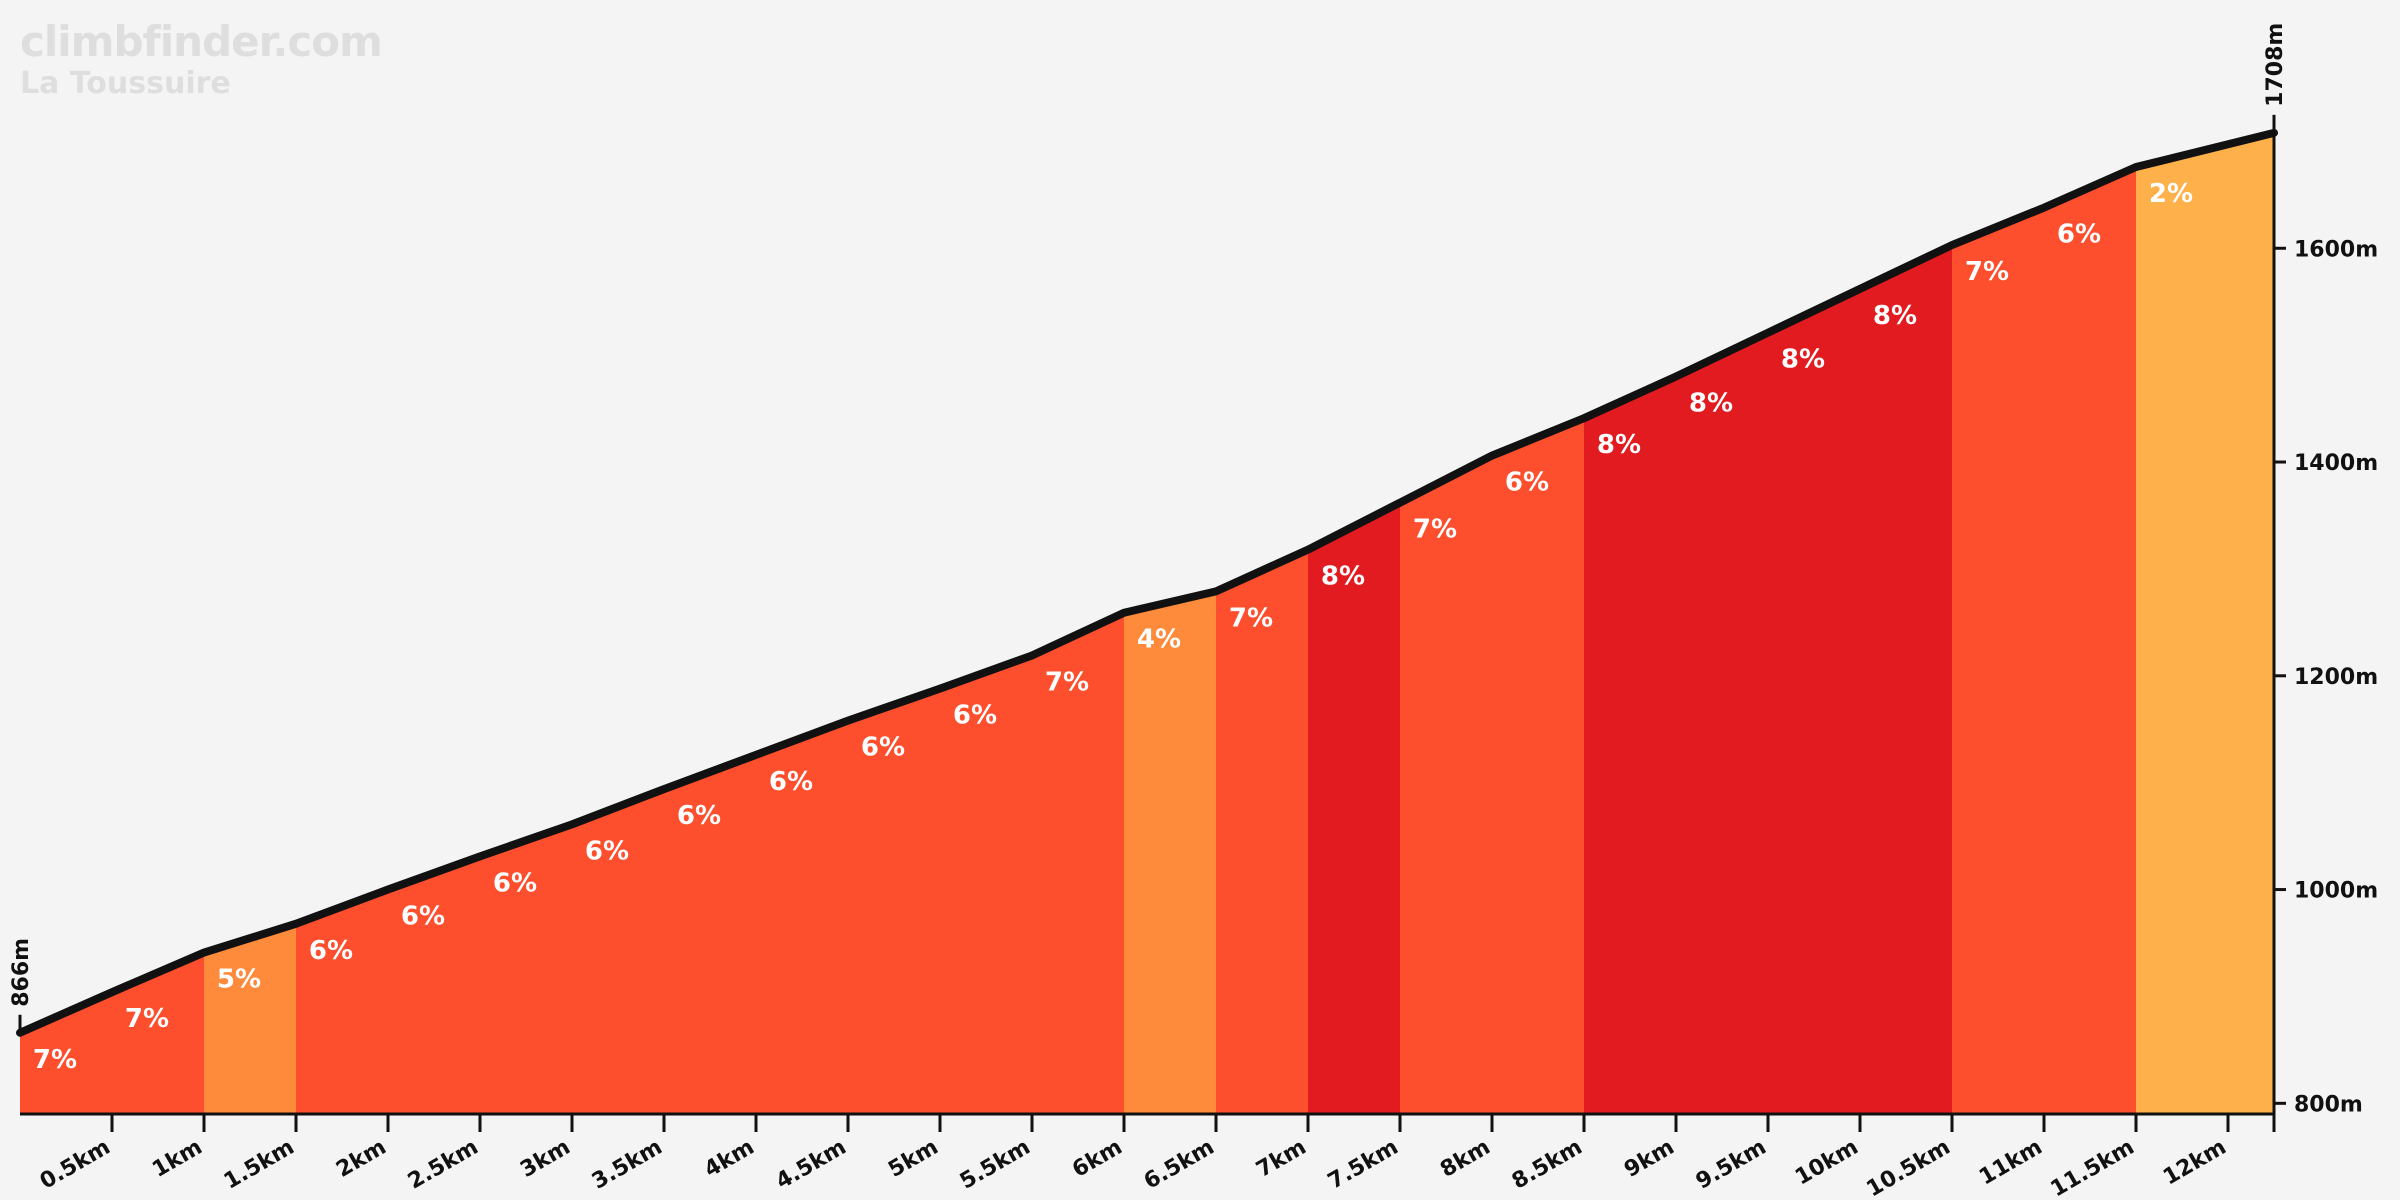  I want to click on brand: climbfinder.com La Toussuire, so click(201, 59).